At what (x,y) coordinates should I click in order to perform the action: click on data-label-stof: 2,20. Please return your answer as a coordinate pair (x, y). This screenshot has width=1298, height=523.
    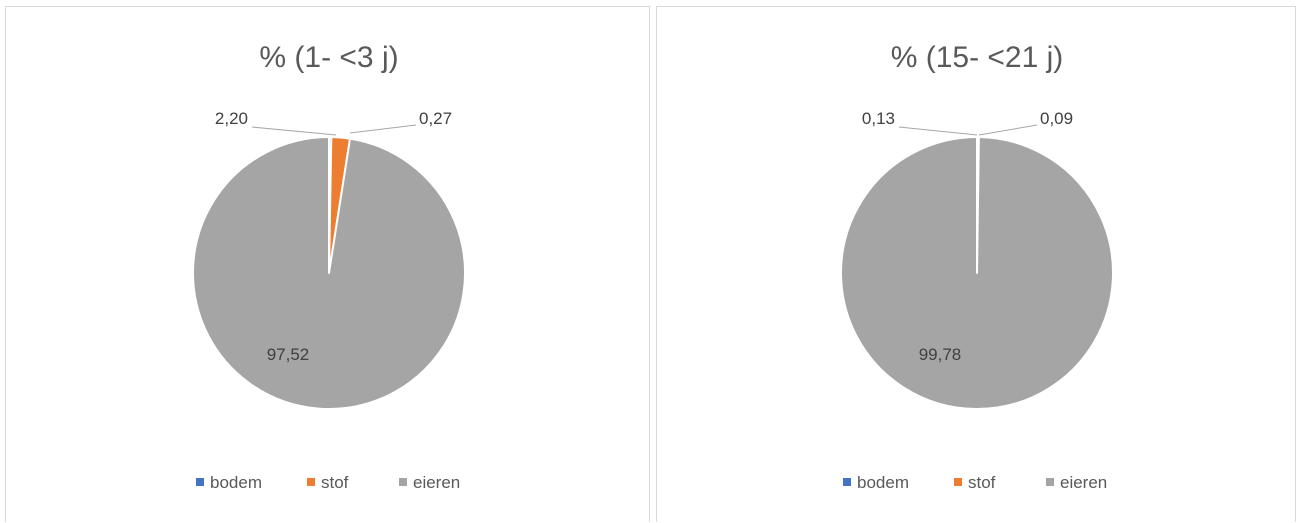
    Looking at the image, I should click on (231, 118).